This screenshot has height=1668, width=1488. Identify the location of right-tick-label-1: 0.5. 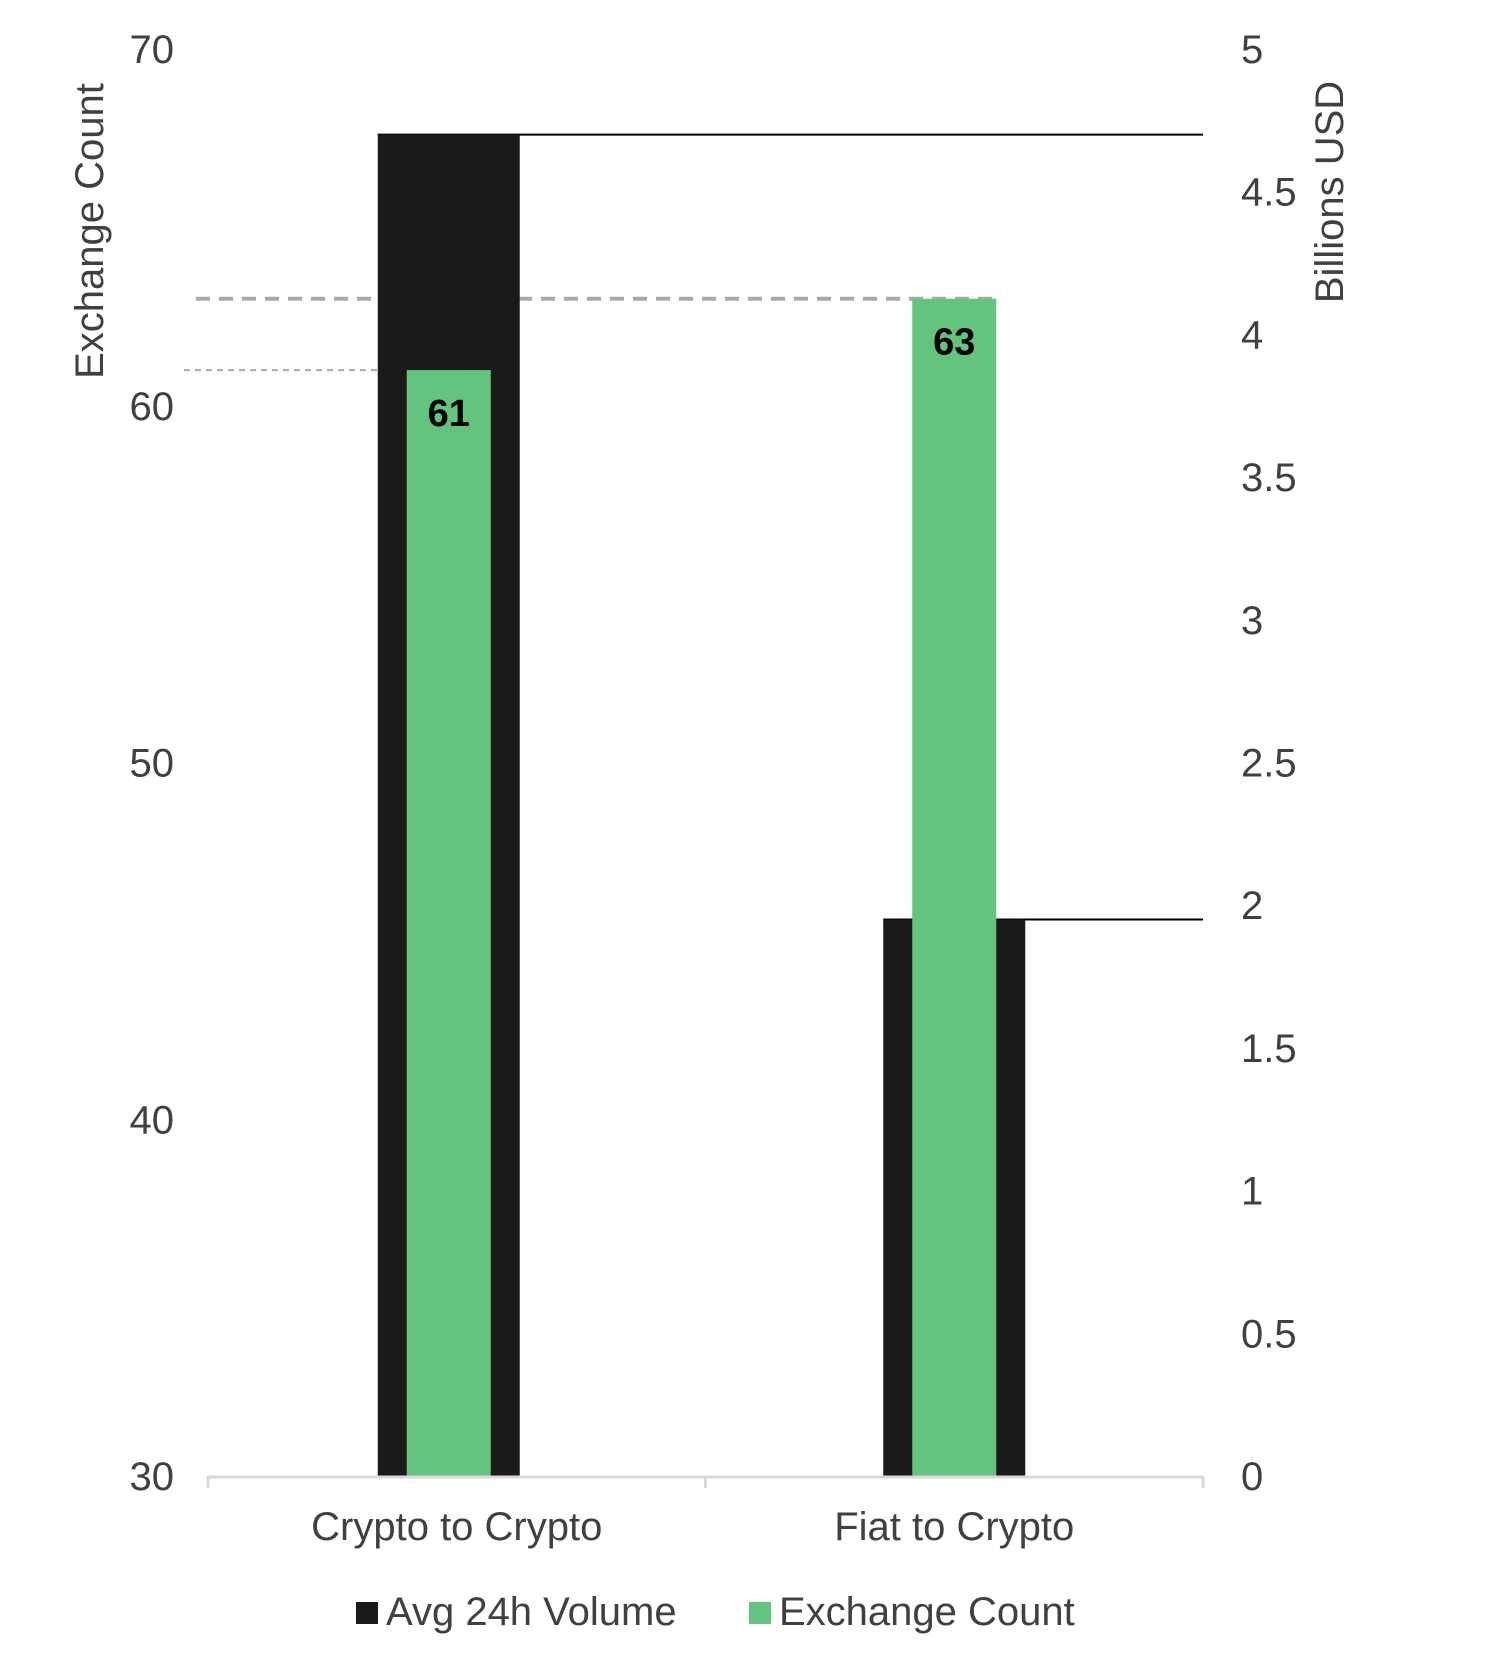
(1269, 1334).